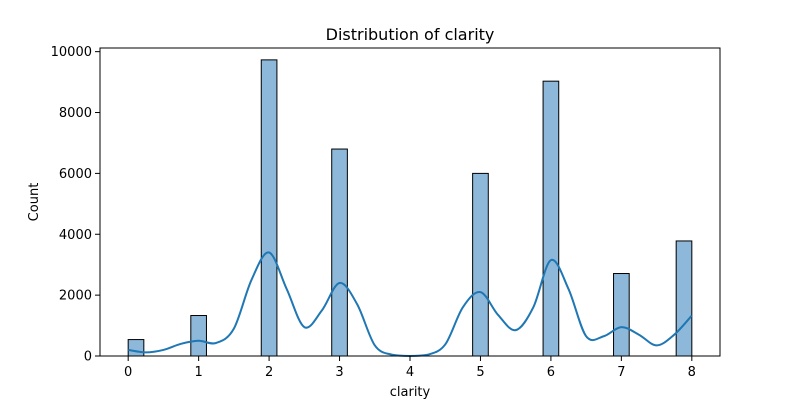  Describe the element at coordinates (692, 372) in the screenshot. I see `x-tick-label-8: 8` at that location.